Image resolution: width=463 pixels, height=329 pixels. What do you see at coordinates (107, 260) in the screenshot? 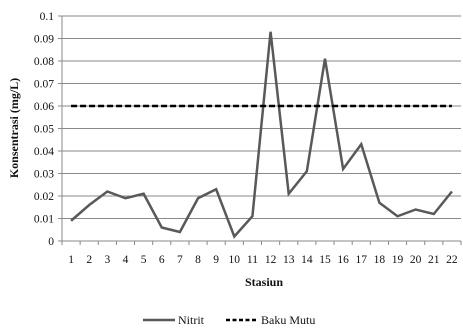
I see `x-tick-label: 3` at bounding box center [107, 260].